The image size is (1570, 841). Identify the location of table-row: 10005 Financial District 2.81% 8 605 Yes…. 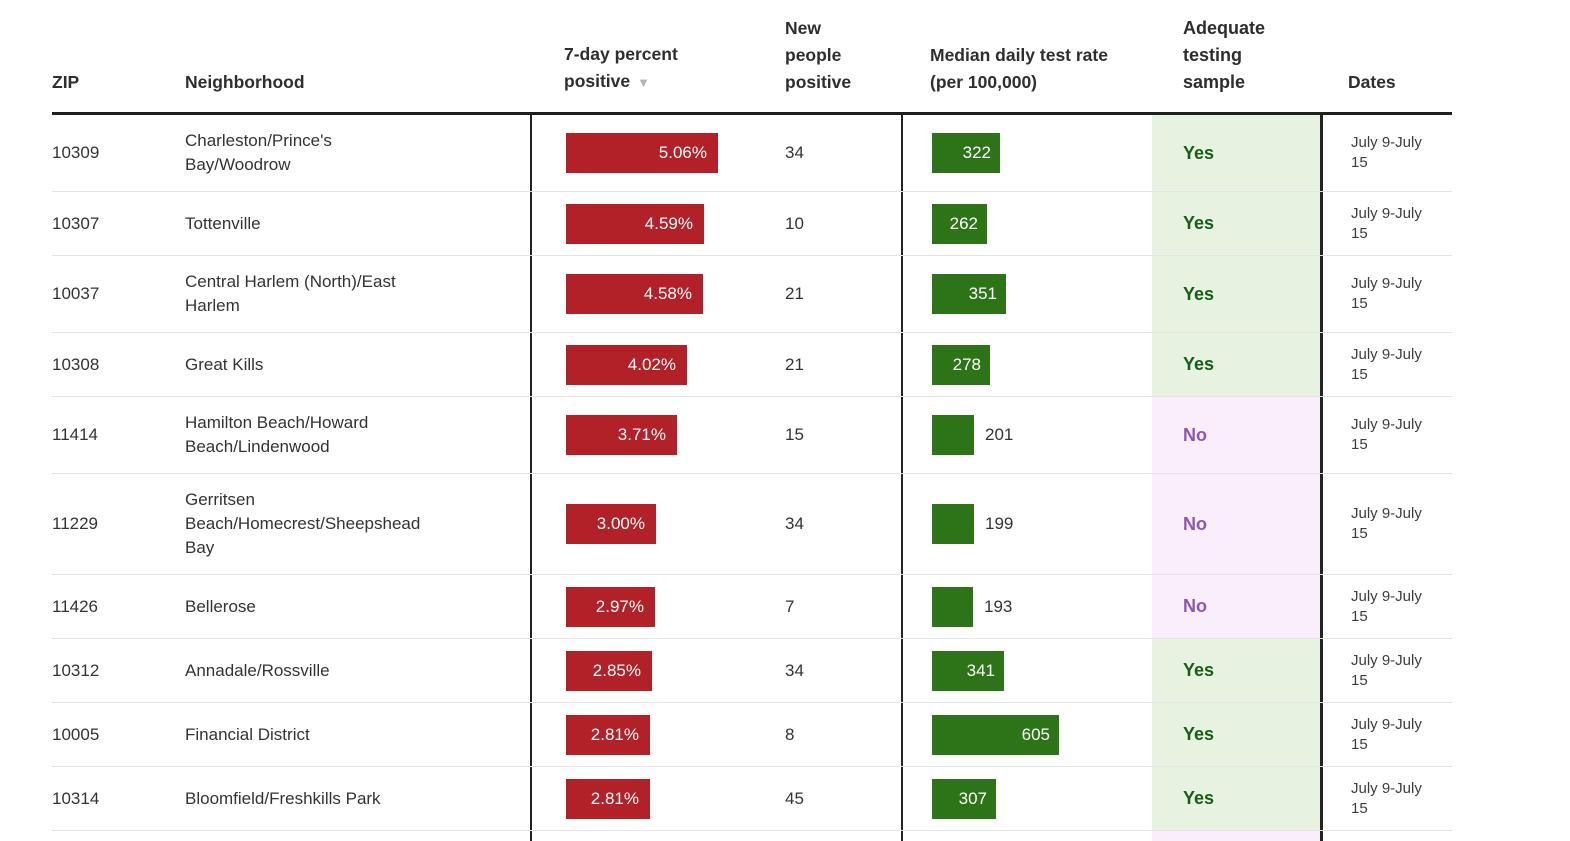
(752, 735).